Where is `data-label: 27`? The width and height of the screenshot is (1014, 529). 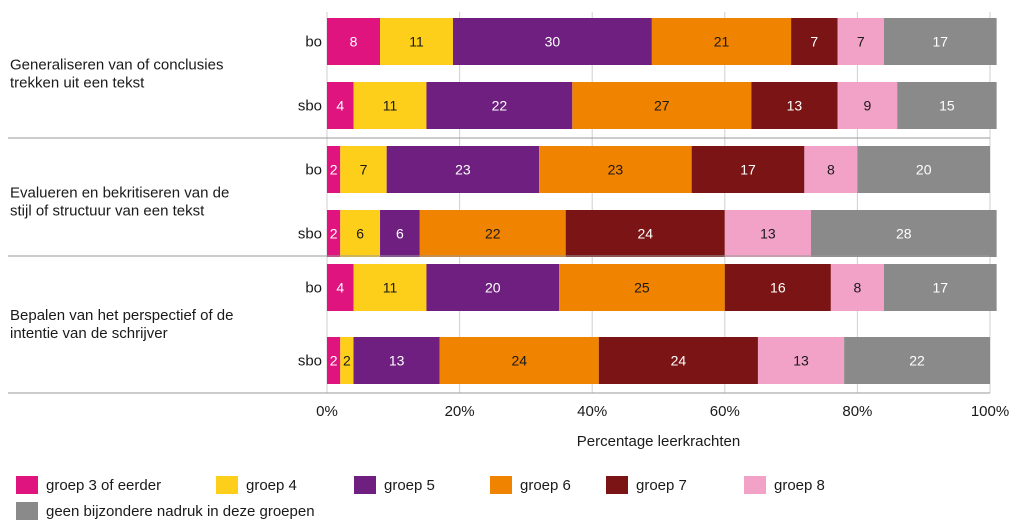
data-label: 27 is located at coordinates (662, 106).